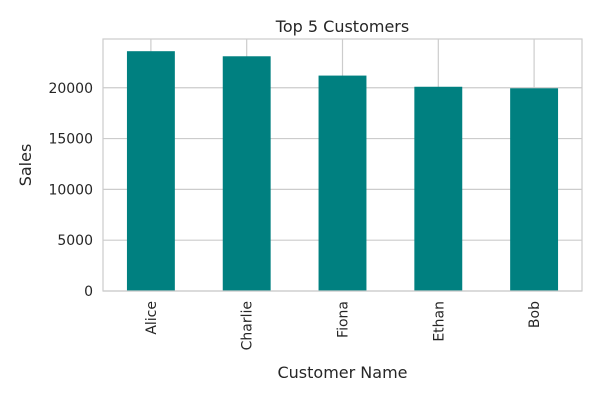 The height and width of the screenshot is (400, 600). I want to click on x-tick-labels: Alice Charlie Fiona Ethan Bob, so click(343, 325).